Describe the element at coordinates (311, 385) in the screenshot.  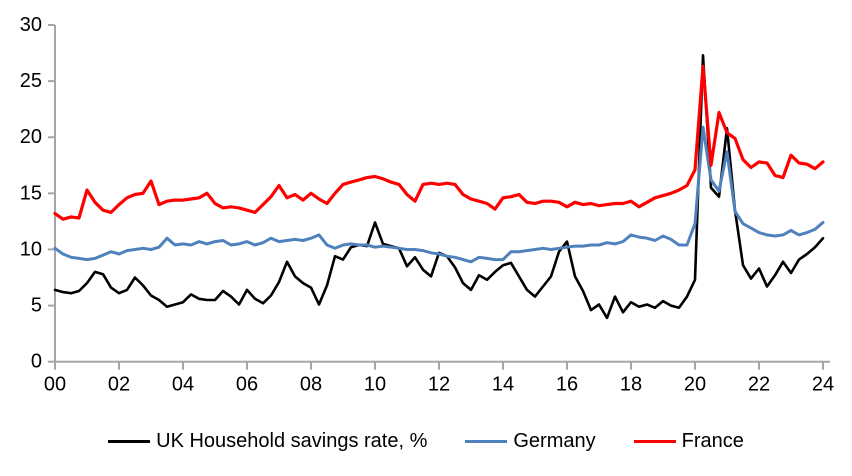
I see `x-tick-label: 08` at that location.